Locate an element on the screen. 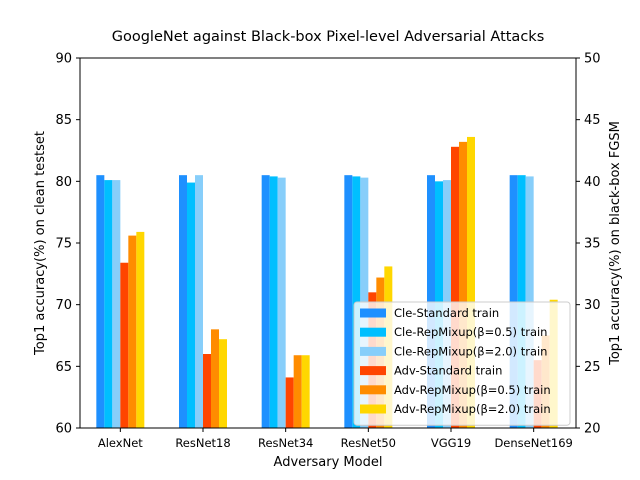  bar-2-resnet18 is located at coordinates (191, 305).